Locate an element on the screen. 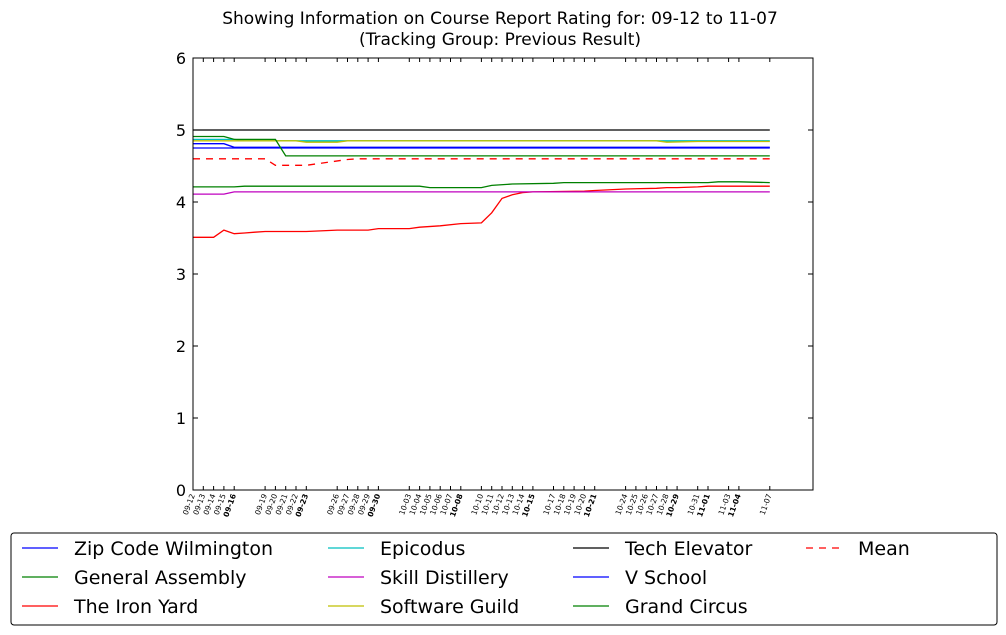  x-tick-label-42: 11-07 is located at coordinates (766, 504).